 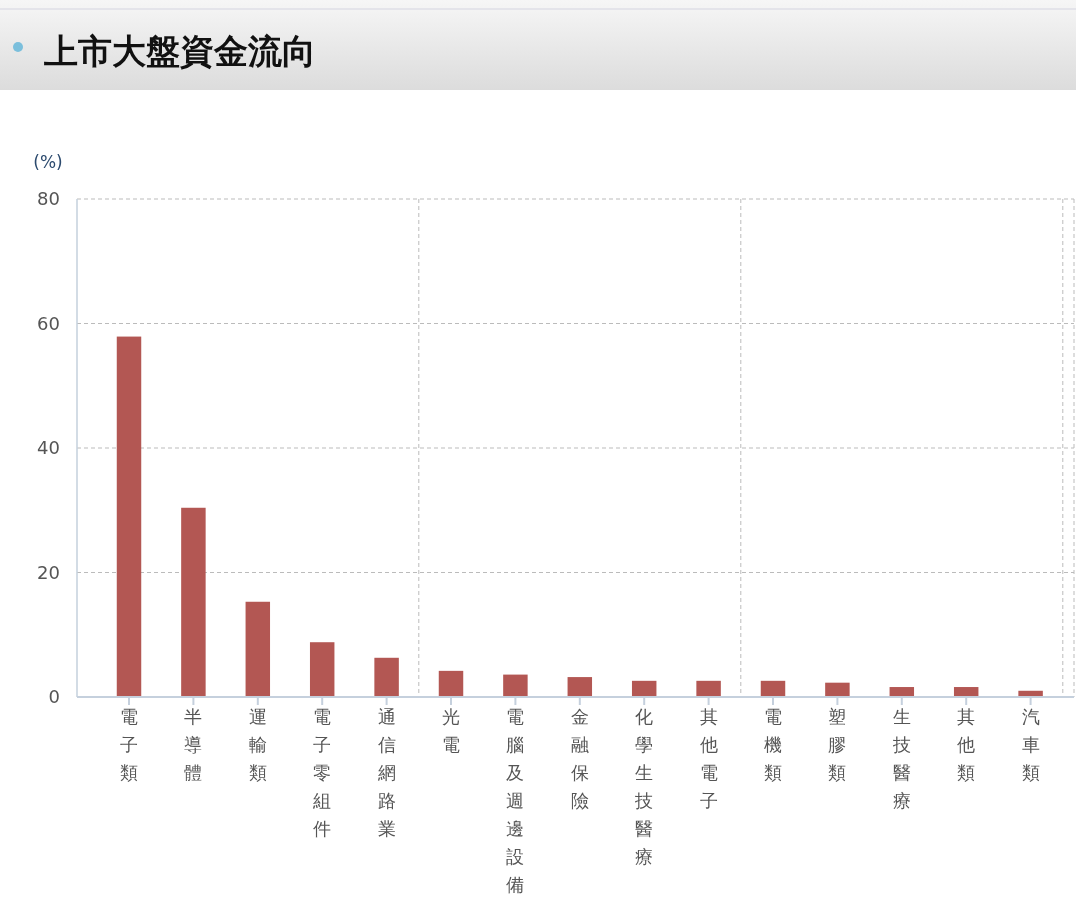 I want to click on chart-title: 上市大盤資金流向, so click(x=179, y=51).